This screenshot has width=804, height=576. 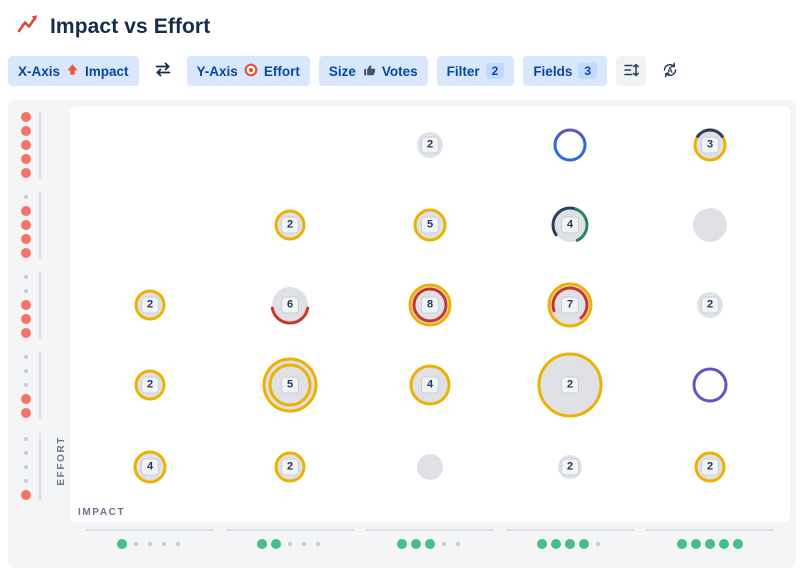 What do you see at coordinates (73, 71) in the screenshot?
I see `x-axis-button: X-Axis Impact` at bounding box center [73, 71].